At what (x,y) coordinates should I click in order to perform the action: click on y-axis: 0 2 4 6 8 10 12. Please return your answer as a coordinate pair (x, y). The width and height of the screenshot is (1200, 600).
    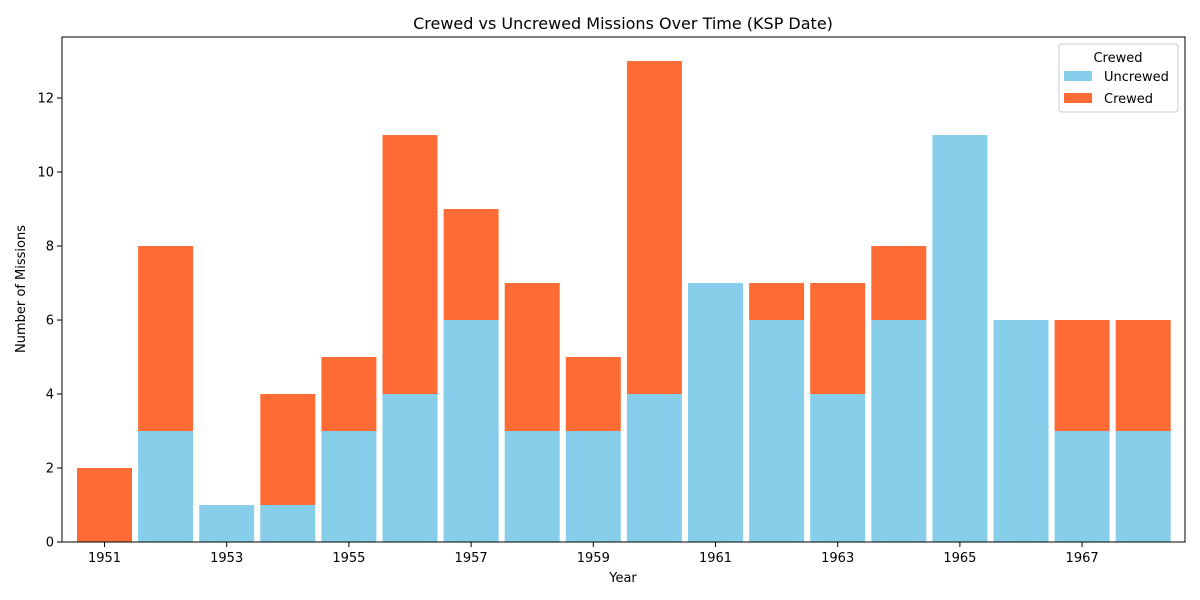
    Looking at the image, I should click on (49, 321).